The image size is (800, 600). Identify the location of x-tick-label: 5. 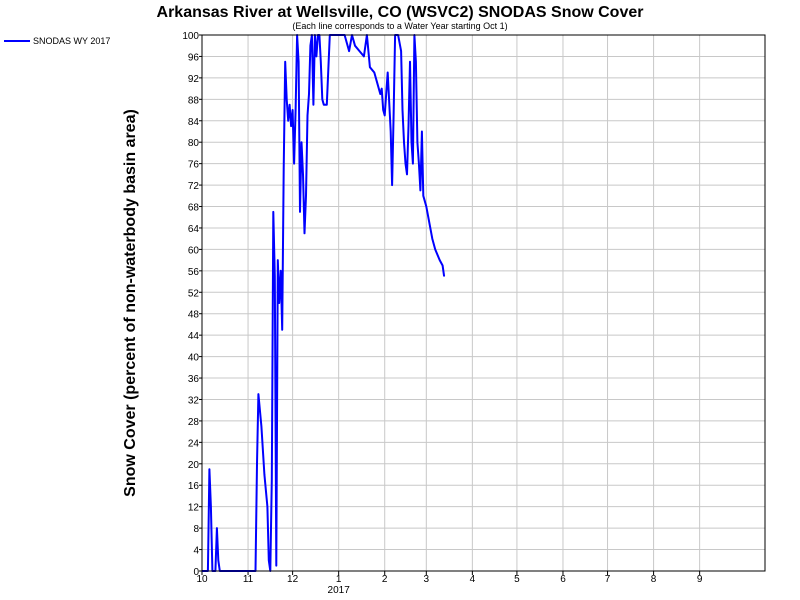
(517, 579).